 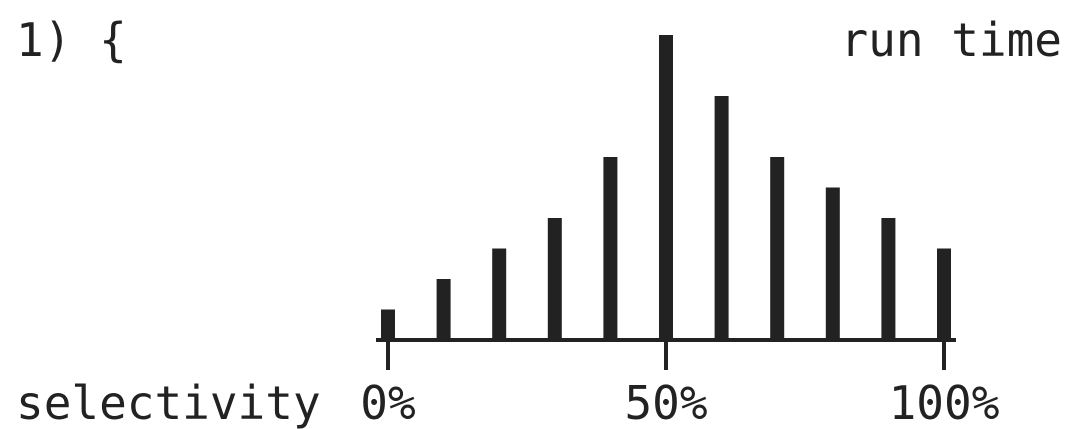 What do you see at coordinates (832, 263) in the screenshot?
I see `bar-80-percent` at bounding box center [832, 263].